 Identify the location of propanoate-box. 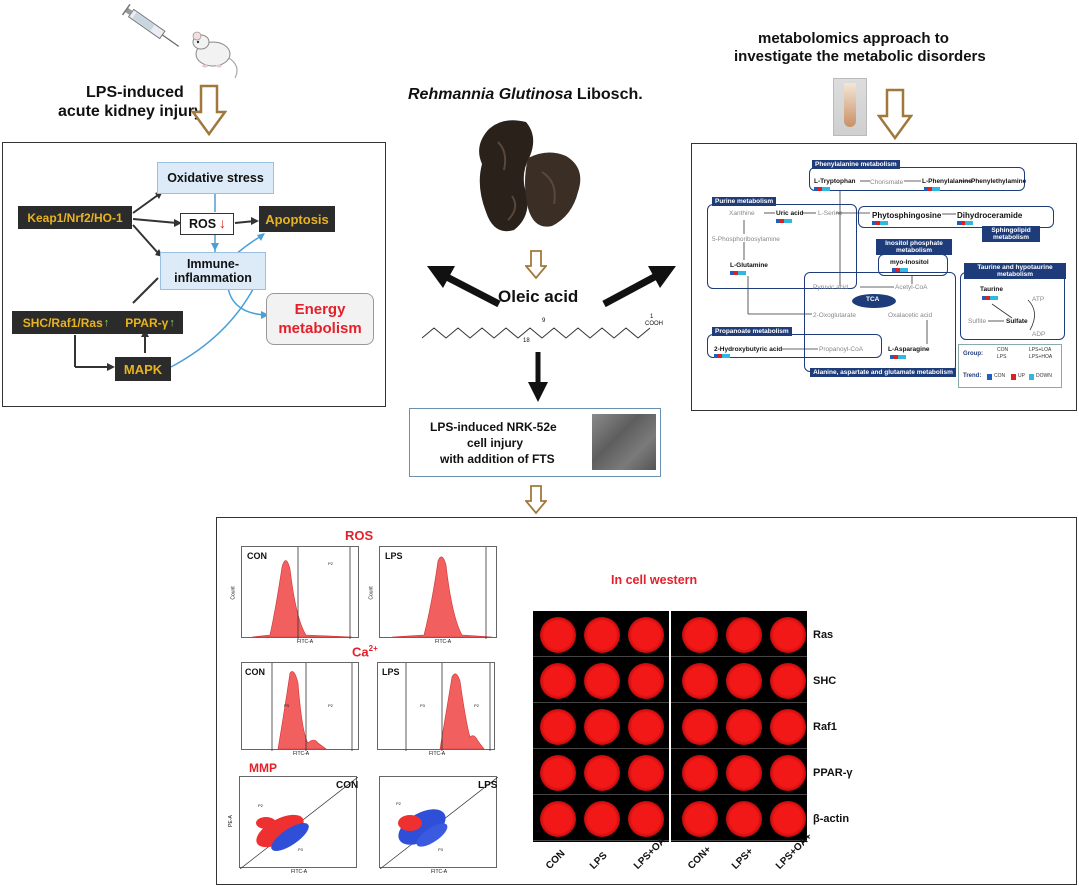
(794, 346).